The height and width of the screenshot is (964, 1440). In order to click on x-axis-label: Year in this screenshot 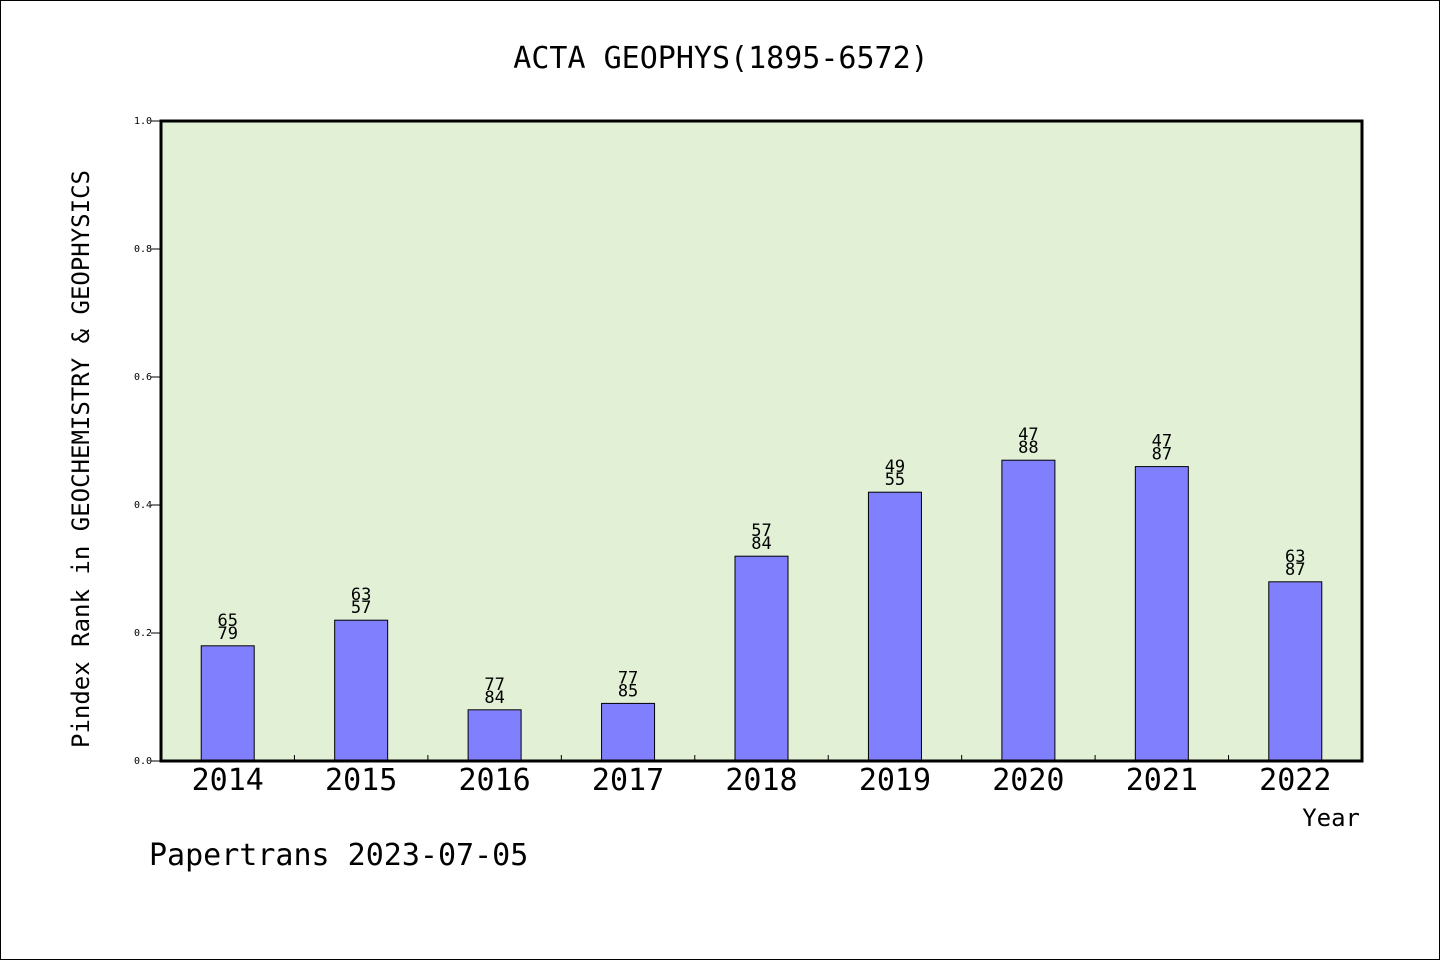, I will do `click(1331, 818)`.